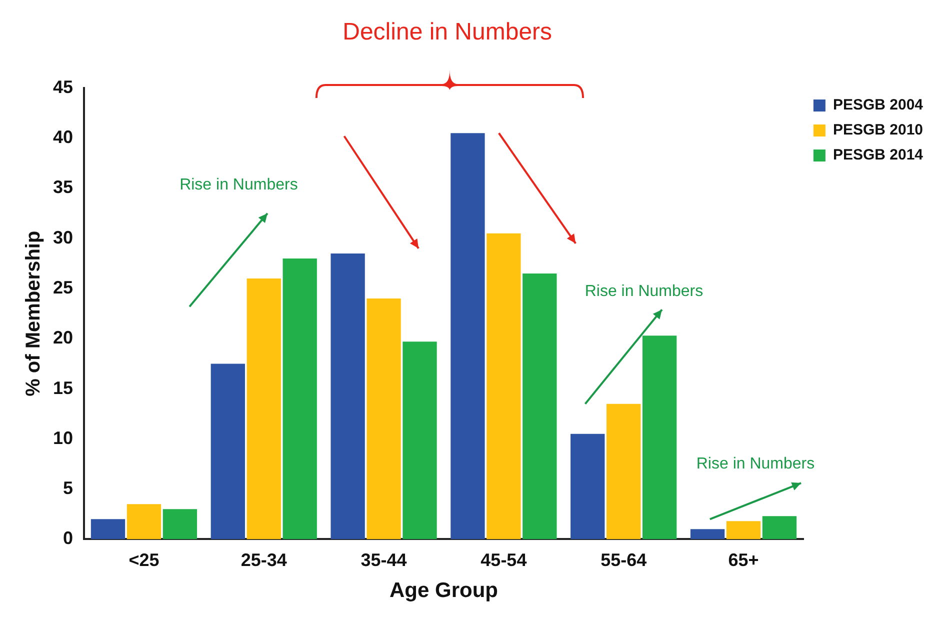 Image resolution: width=951 pixels, height=619 pixels. Describe the element at coordinates (33, 313) in the screenshot. I see `y-axis-title: % of Membership` at that location.